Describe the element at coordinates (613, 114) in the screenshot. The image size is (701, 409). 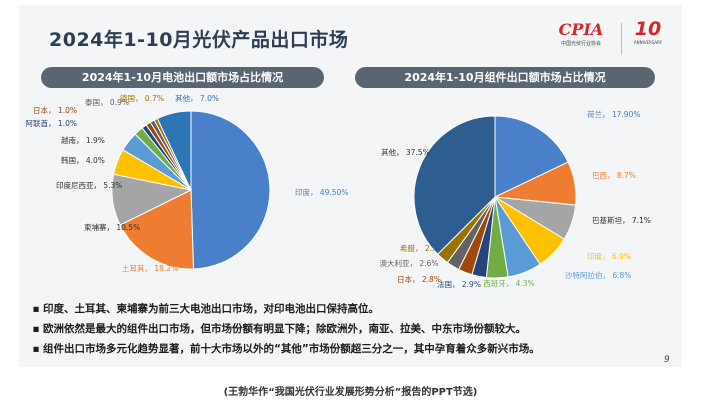
I see `slice-label: 荷兰， 17.90%` at that location.